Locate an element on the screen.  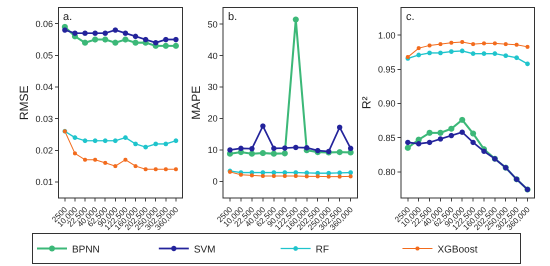
y-tick-label: 50 is located at coordinates (213, 24).